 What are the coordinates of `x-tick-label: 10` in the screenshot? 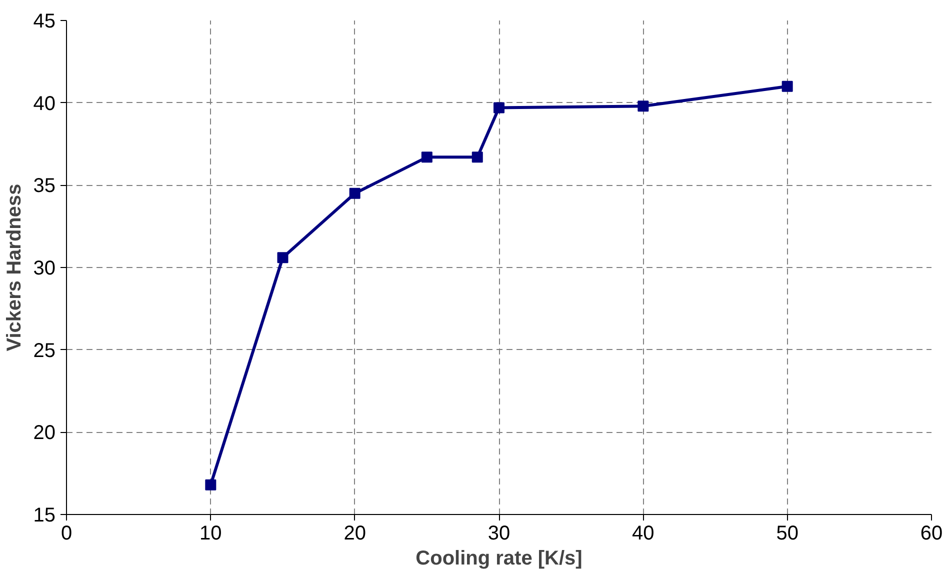 It's located at (211, 533).